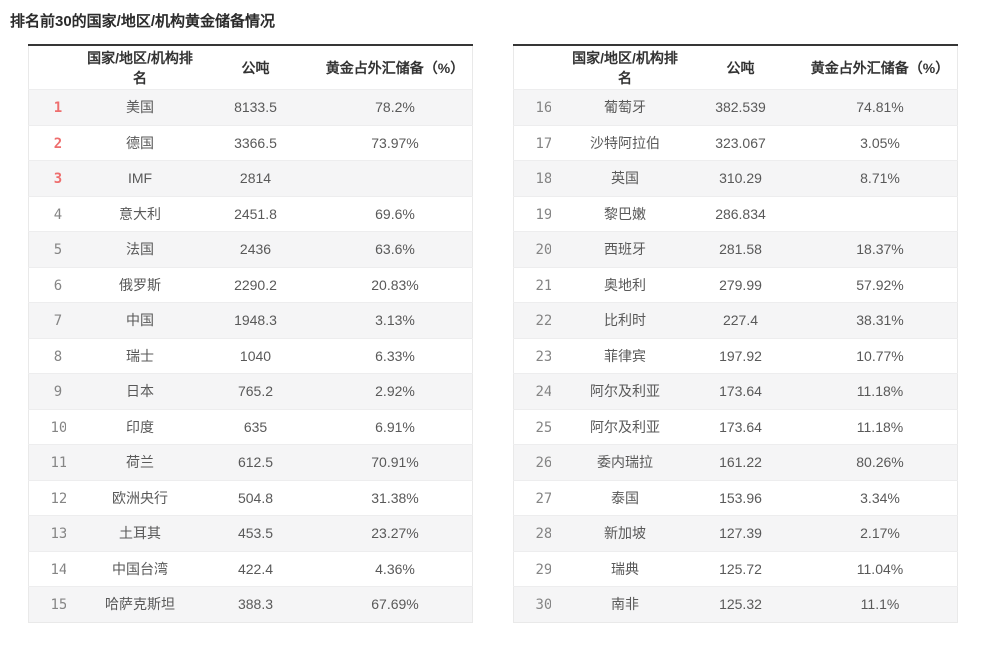 This screenshot has height=651, width=989. Describe the element at coordinates (740, 462) in the screenshot. I see `tonnes-cell: 161.22` at that location.